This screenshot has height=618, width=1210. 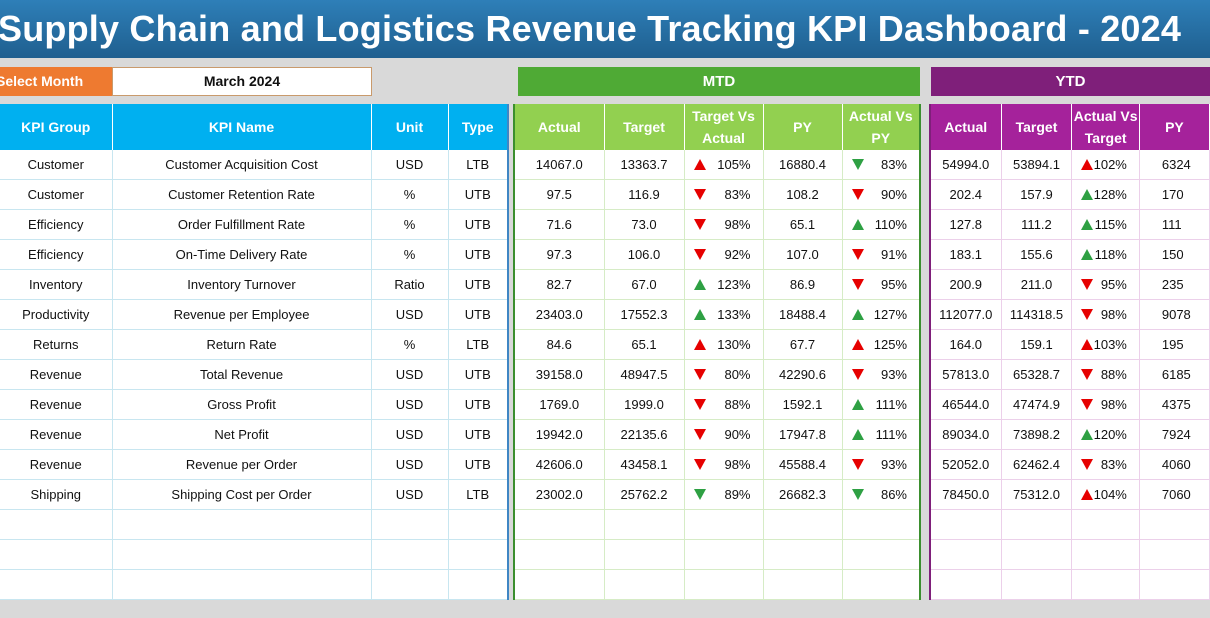 What do you see at coordinates (717, 344) in the screenshot?
I see `mtd-row: 84.6 65.1 130% 67.7 125%` at bounding box center [717, 344].